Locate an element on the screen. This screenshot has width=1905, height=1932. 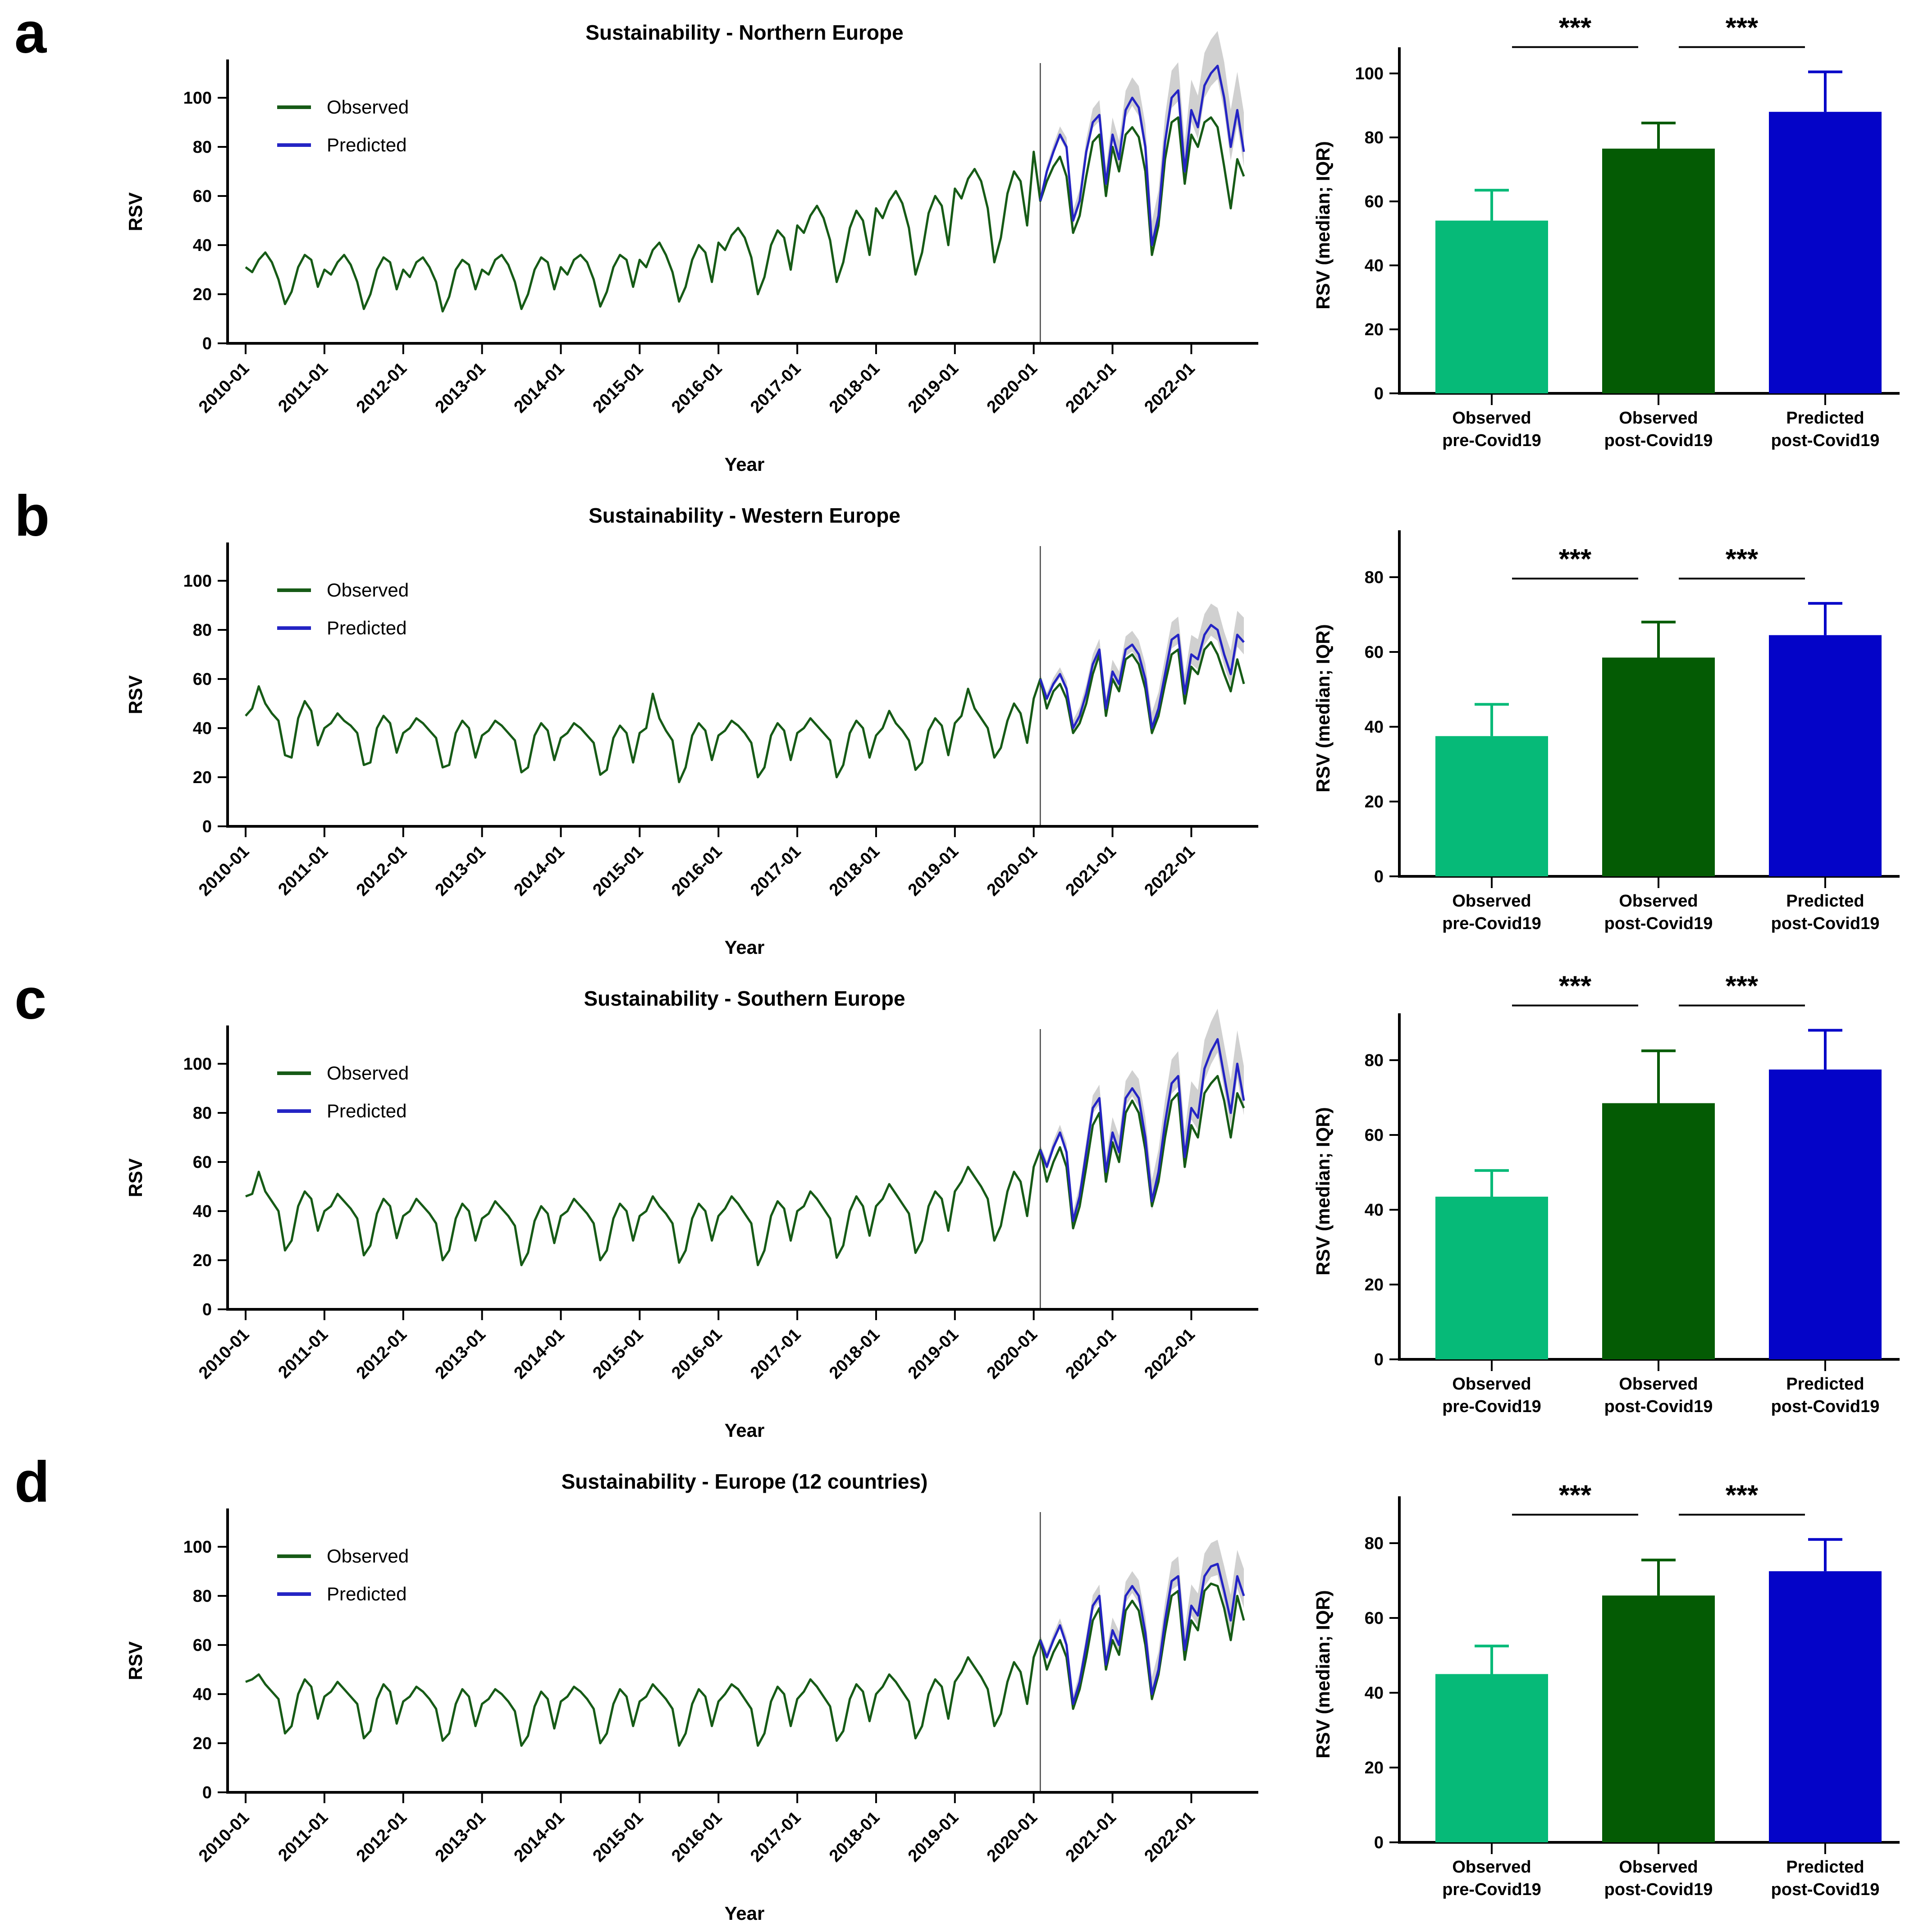
x-tick-label: 2015-01 is located at coordinates (618, 1837).